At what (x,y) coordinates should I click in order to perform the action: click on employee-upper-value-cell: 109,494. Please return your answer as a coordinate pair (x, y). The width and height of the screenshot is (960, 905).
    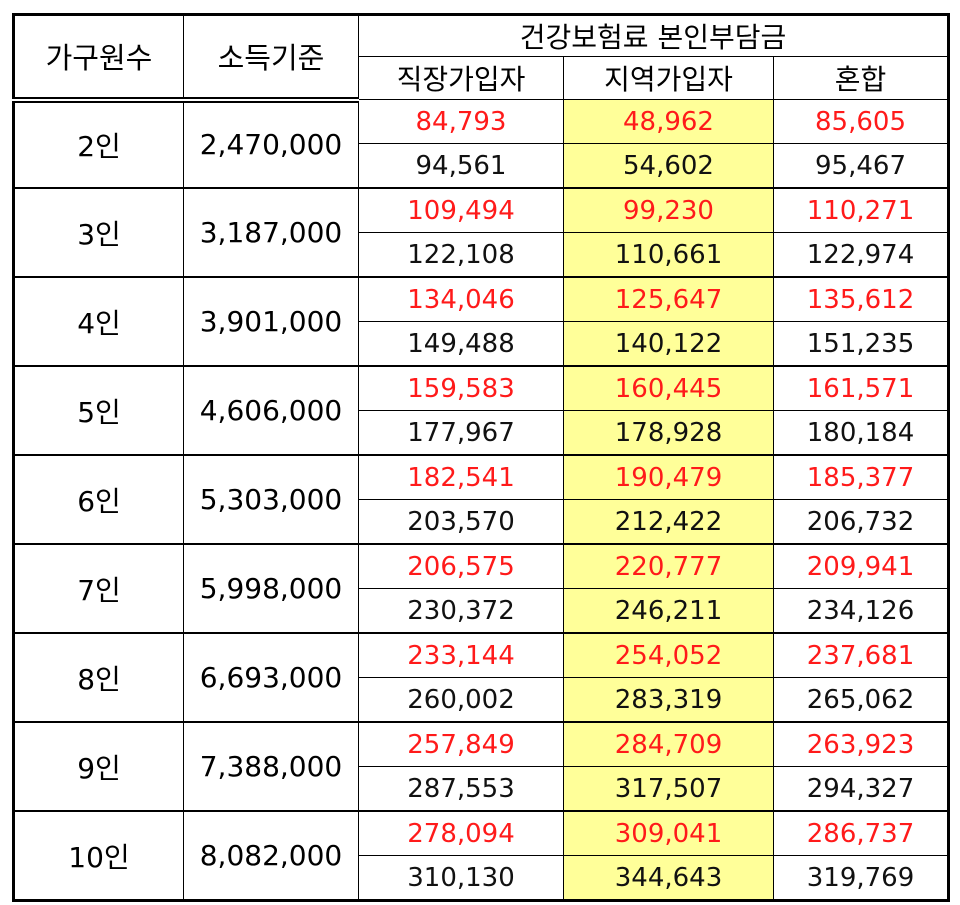
    Looking at the image, I should click on (461, 210).